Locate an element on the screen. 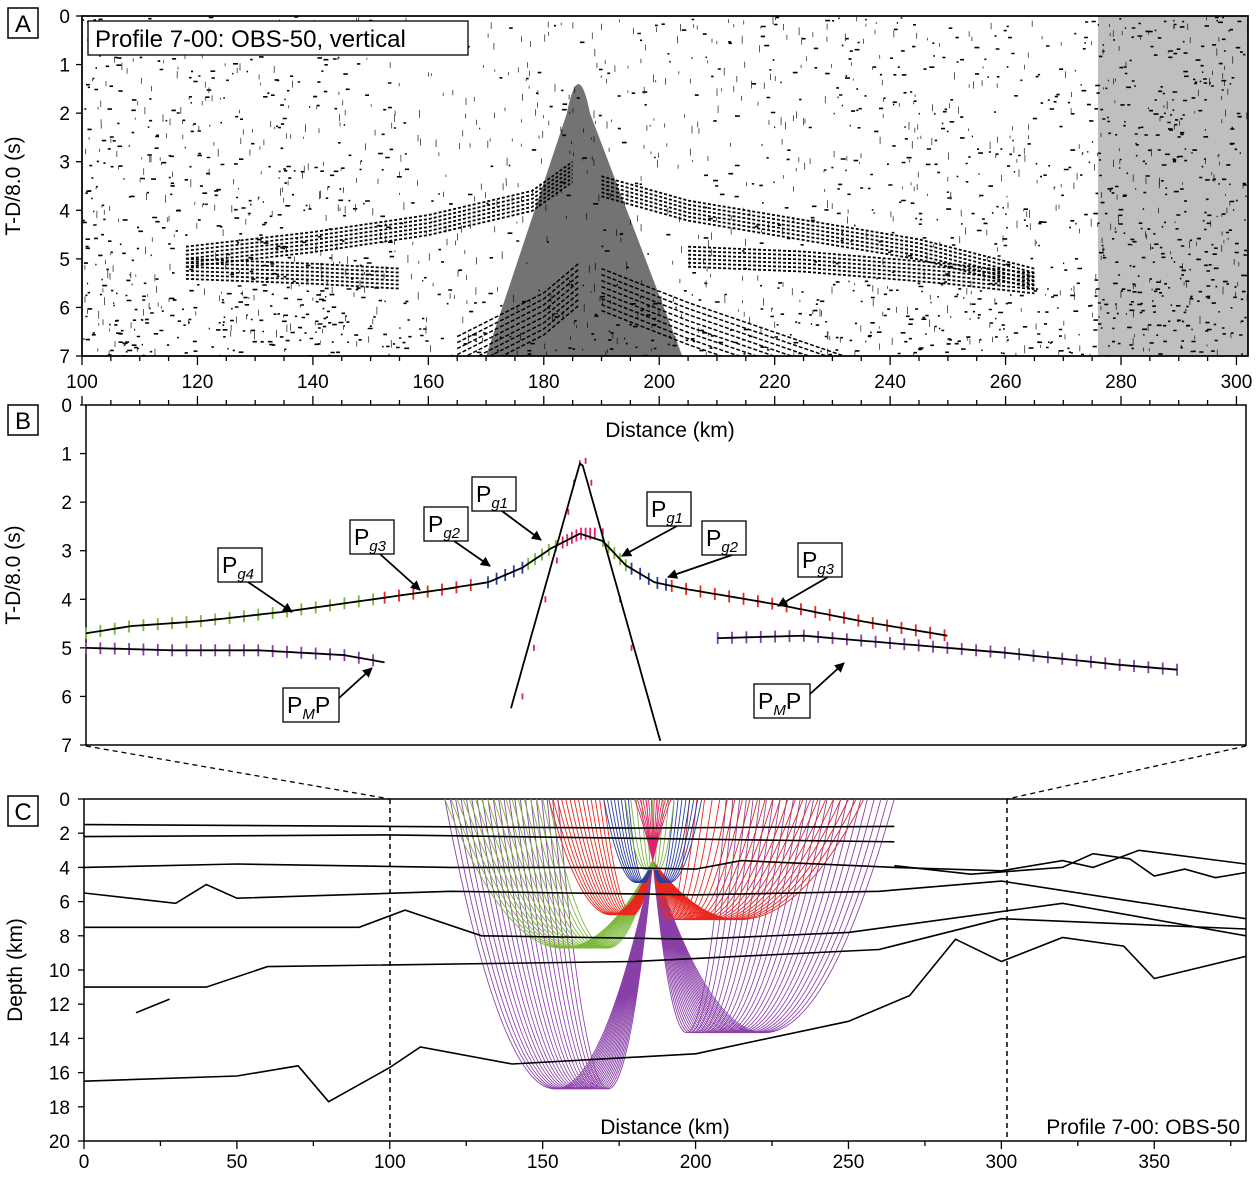 The width and height of the screenshot is (1256, 1180). pg-calc-left is located at coordinates (333, 583).